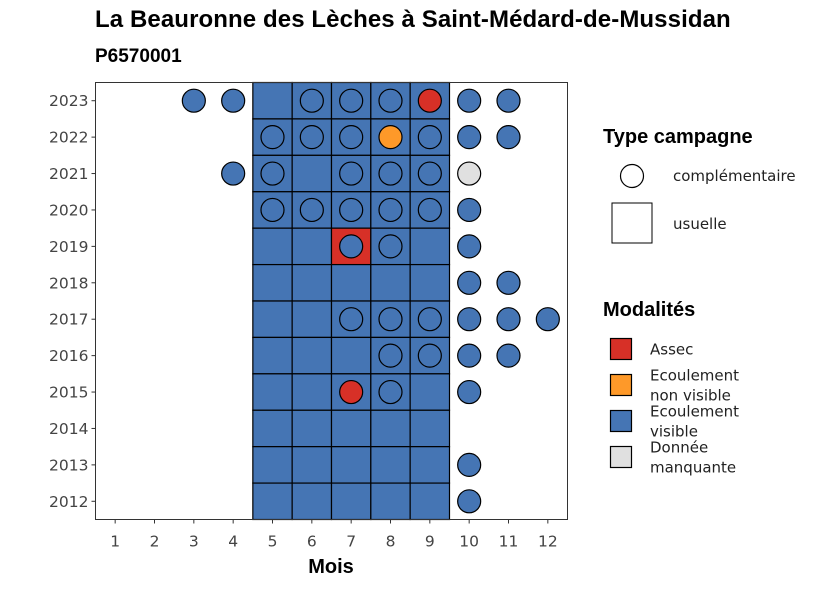 Image resolution: width=826 pixels, height=590 pixels. I want to click on legend-label-ecoulement-visible-line-2: visible, so click(674, 432).